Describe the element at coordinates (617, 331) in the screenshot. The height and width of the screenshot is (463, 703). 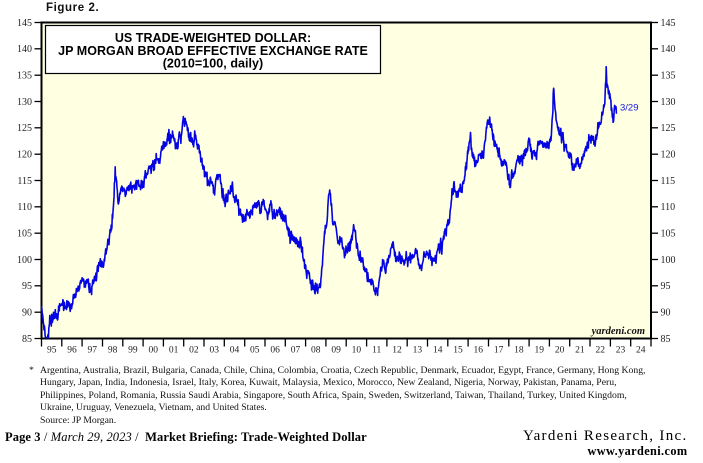
I see `svg-text: yardeni.com` at that location.